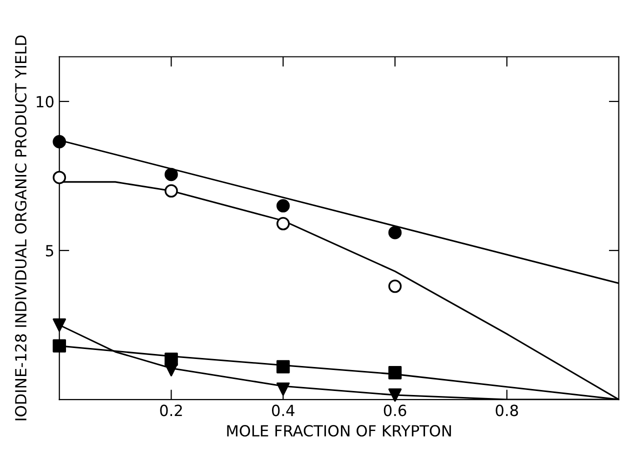 The height and width of the screenshot is (454, 625). Describe the element at coordinates (45, 102) in the screenshot. I see `y-tick-label: 10` at that location.